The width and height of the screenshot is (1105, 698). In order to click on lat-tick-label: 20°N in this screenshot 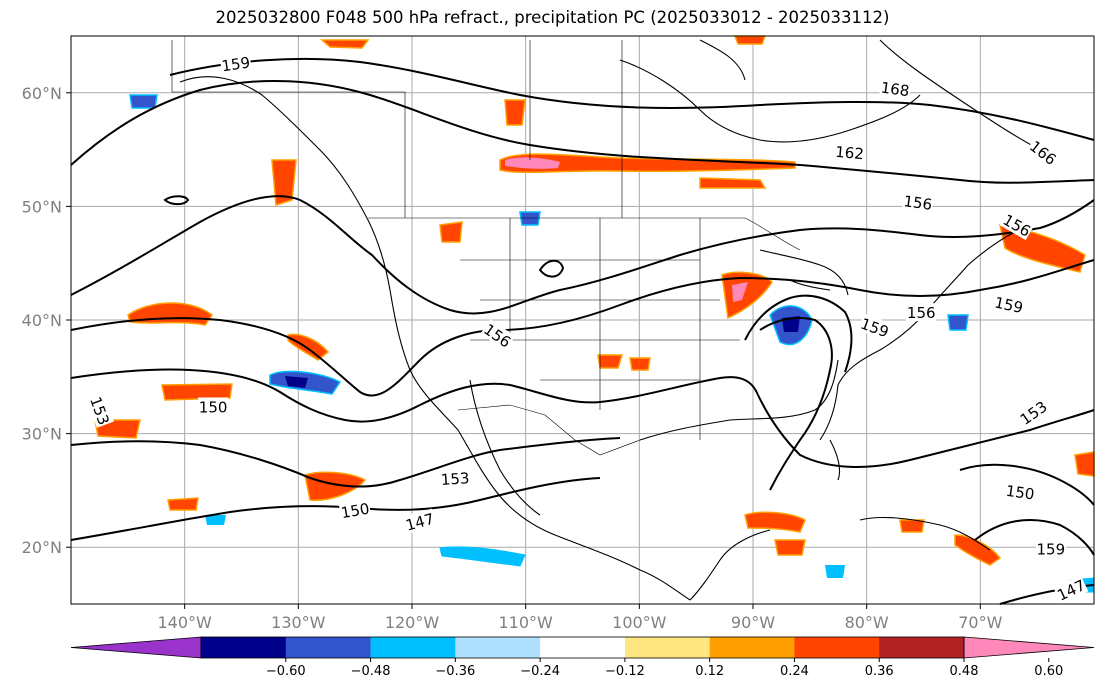, I will do `click(42, 547)`.